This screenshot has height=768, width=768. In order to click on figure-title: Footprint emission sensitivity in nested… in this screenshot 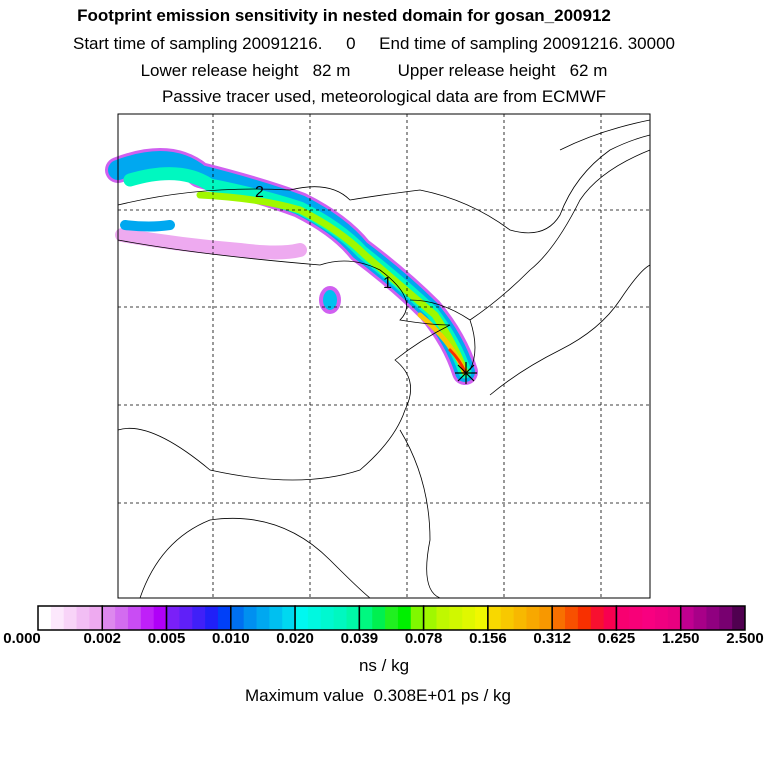, I will do `click(344, 15)`.